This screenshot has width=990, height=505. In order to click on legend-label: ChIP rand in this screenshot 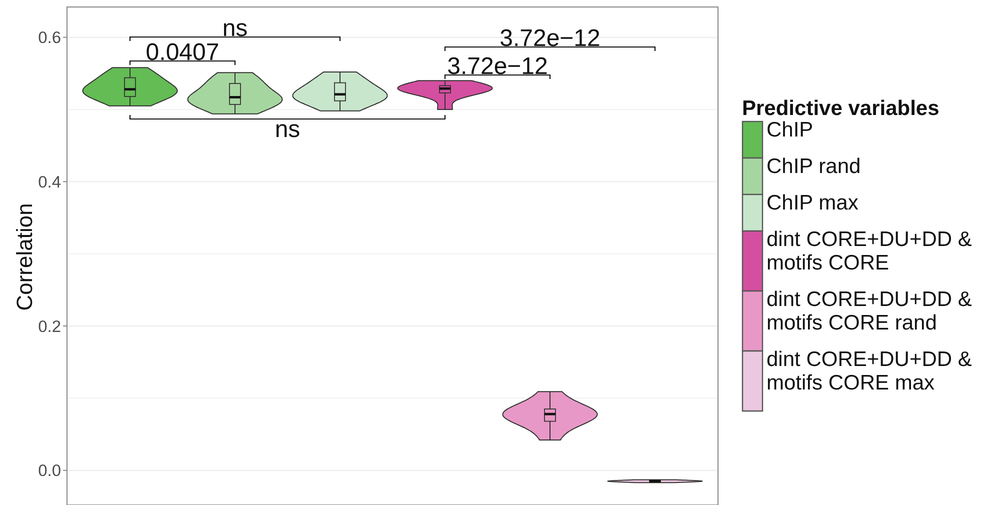, I will do `click(813, 166)`.